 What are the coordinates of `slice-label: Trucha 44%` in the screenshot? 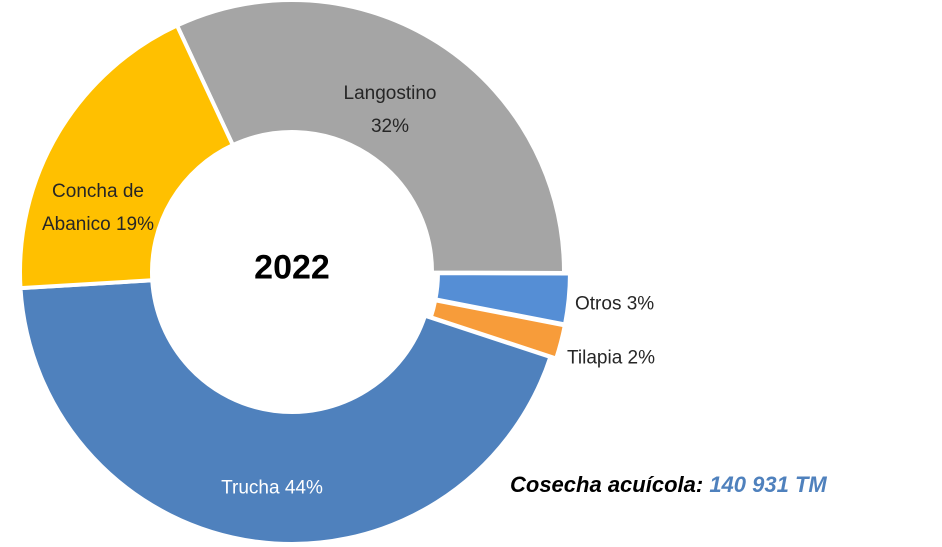 It's located at (272, 488).